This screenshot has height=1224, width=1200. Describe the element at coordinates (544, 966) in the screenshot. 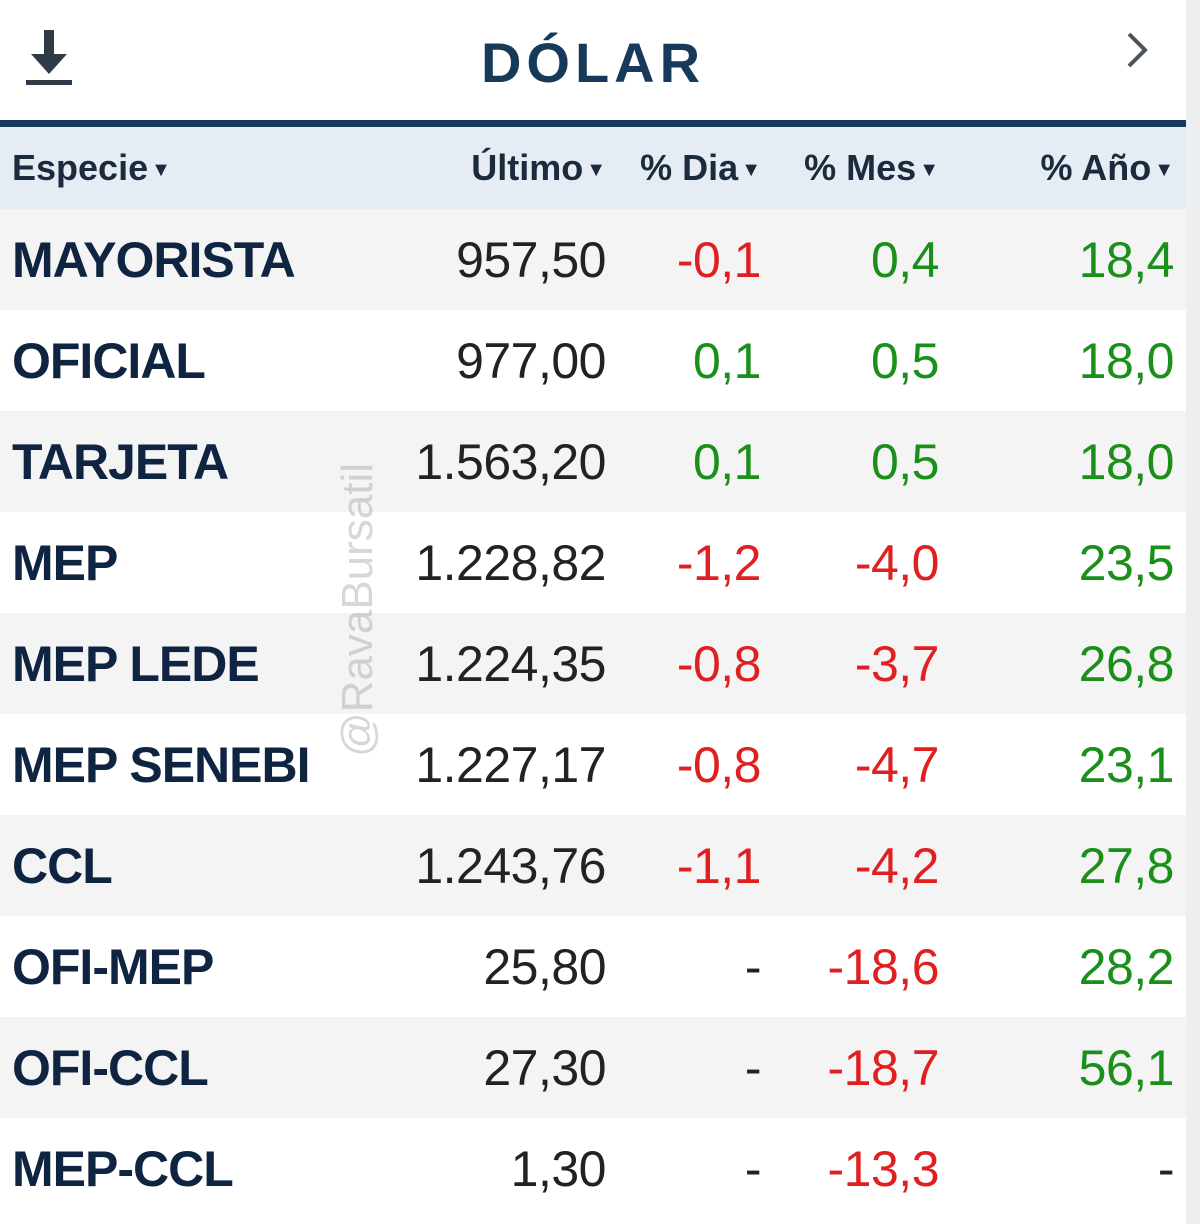

I see `cell-ultimo: 25,80` at that location.